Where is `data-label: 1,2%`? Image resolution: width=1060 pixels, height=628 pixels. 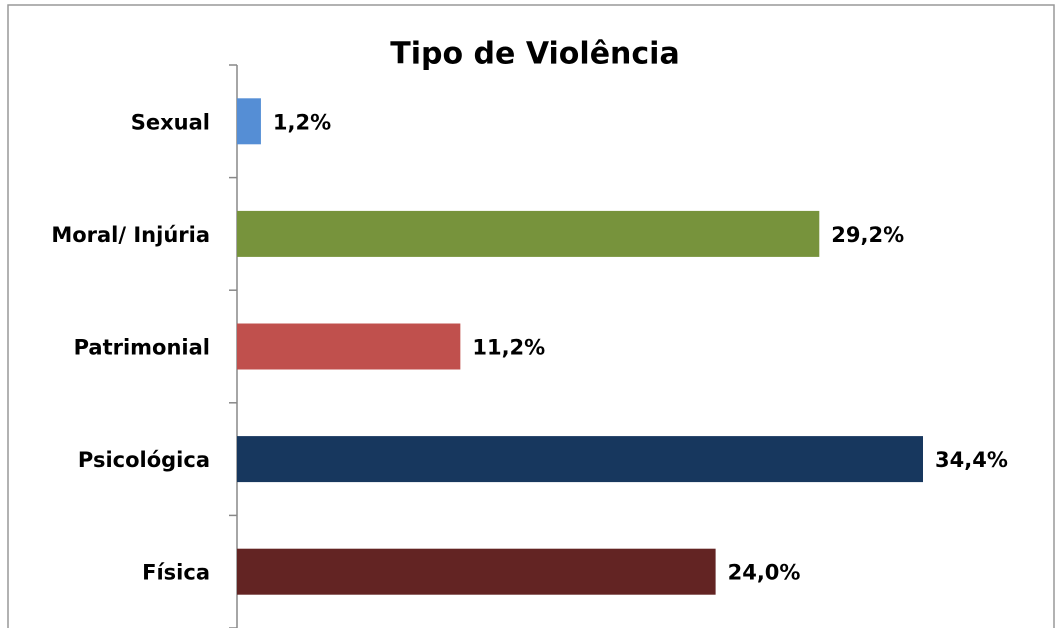 data-label: 1,2% is located at coordinates (302, 122).